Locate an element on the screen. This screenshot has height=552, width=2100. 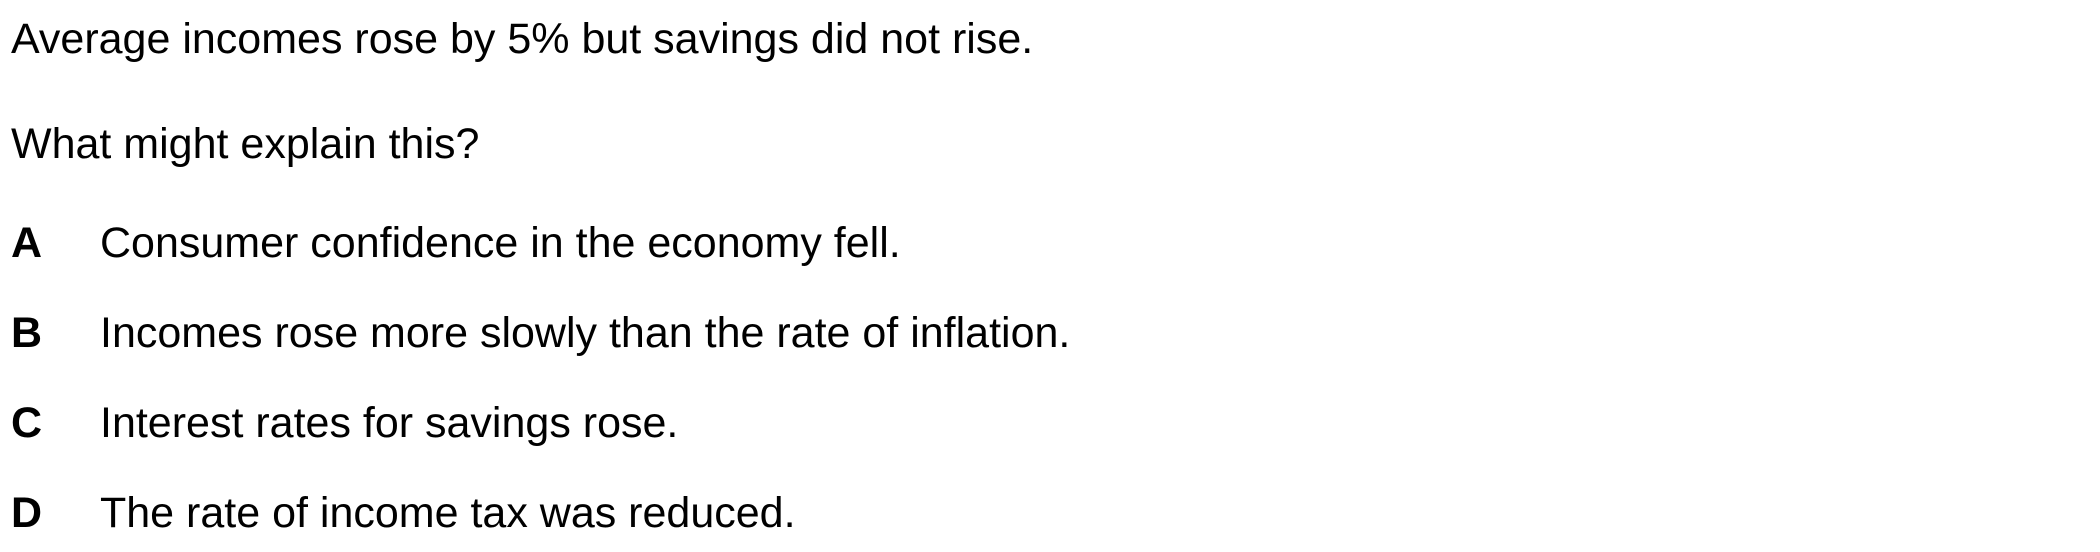
option-d-letter: D is located at coordinates (27, 513).